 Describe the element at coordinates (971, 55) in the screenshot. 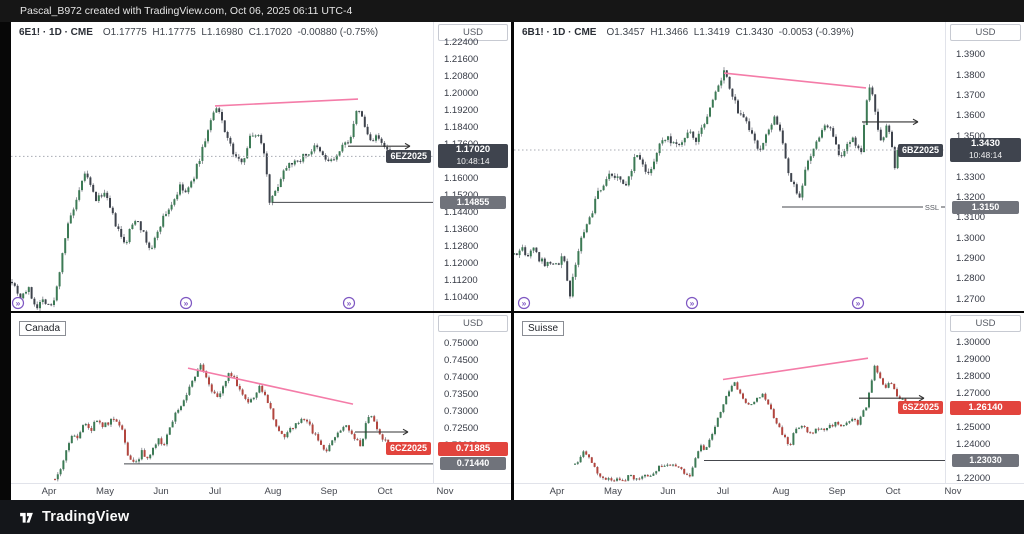

I see `price-tick-label: 1.3900` at that location.